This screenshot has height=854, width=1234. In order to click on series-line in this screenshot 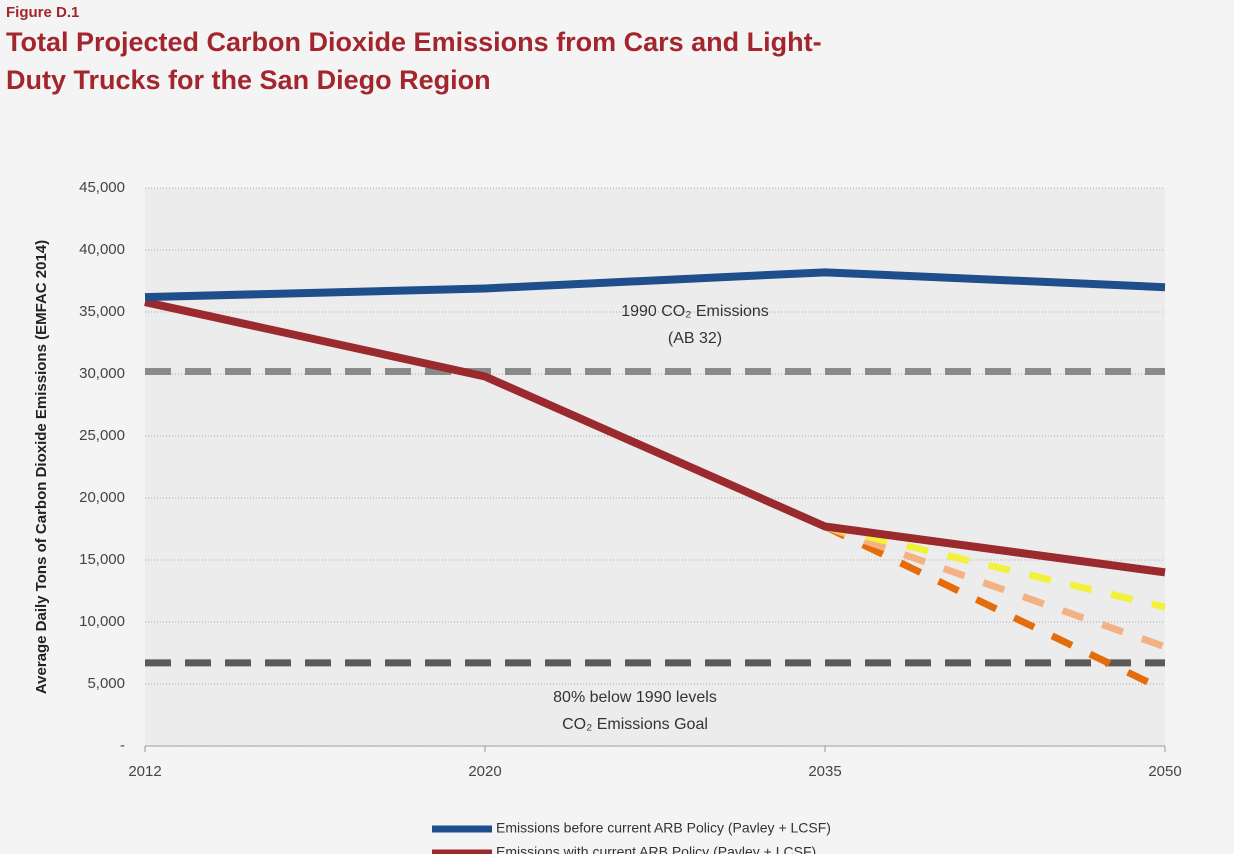, I will do `click(655, 285)`.